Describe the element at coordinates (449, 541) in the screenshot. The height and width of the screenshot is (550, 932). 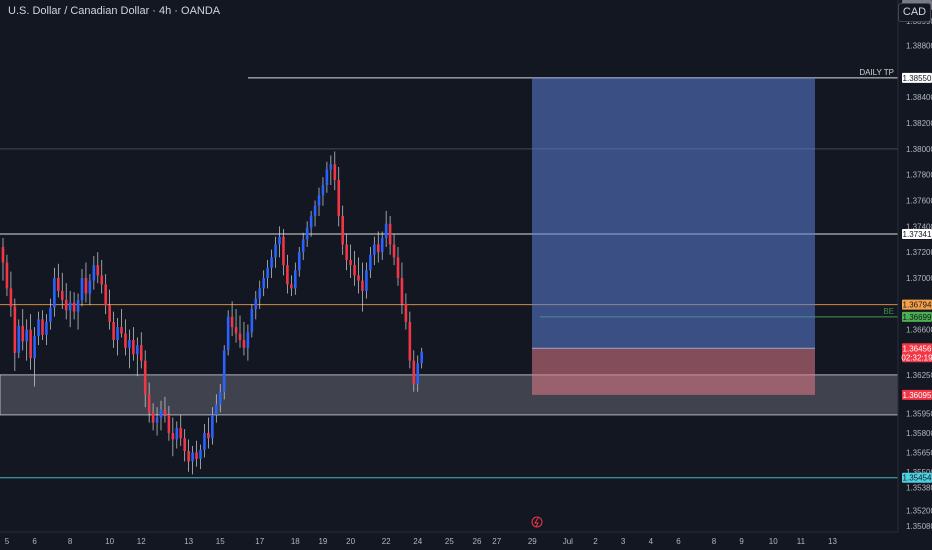
I see `time-tick-label: 25` at that location.